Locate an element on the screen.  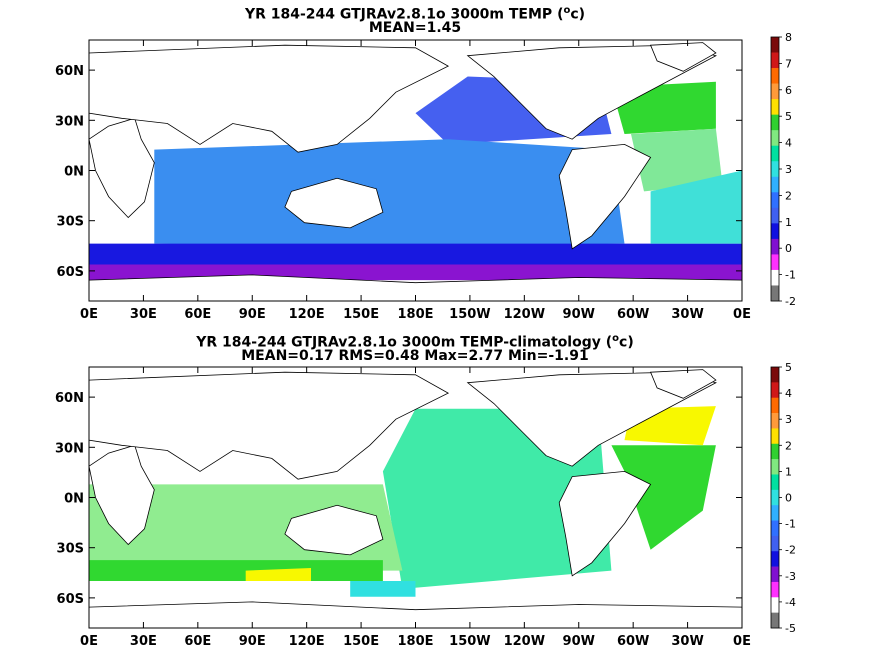
ocean-region-south-indian-yellow is located at coordinates (278, 574).